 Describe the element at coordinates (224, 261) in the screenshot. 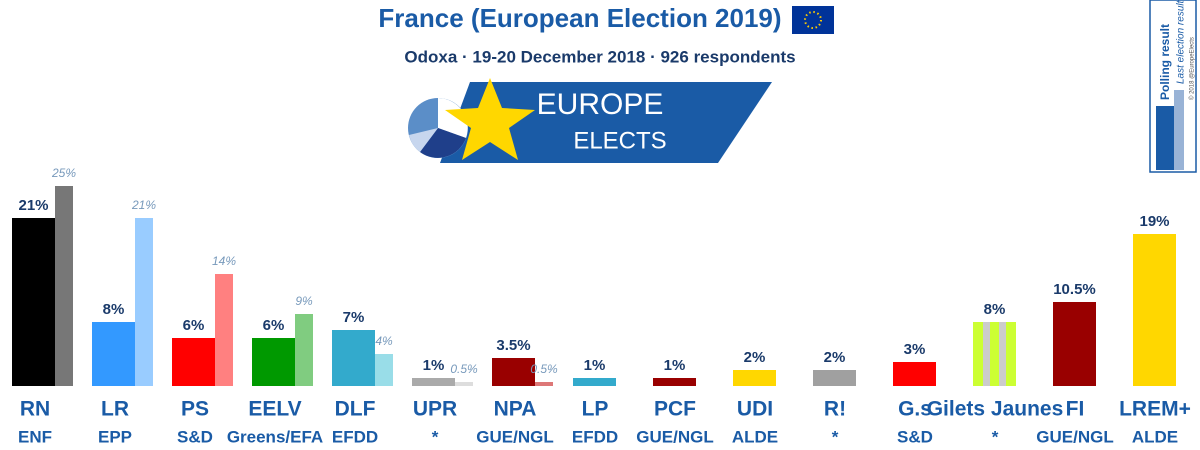

I see `value-label: 14%` at that location.